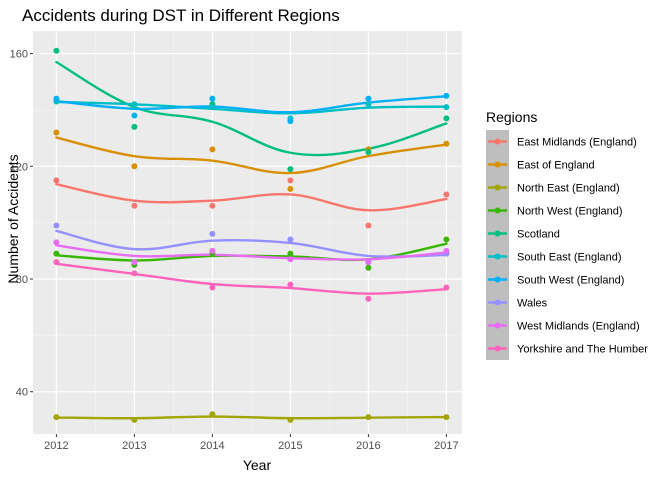  Describe the element at coordinates (212, 446) in the screenshot. I see `x-tick-label: 2014` at that location.